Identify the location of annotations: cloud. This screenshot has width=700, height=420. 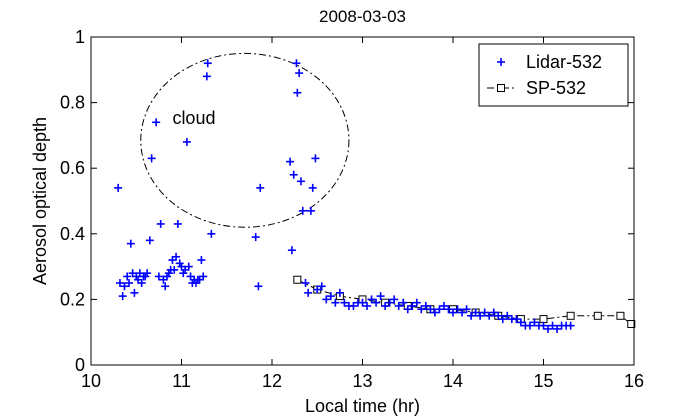
(245, 140).